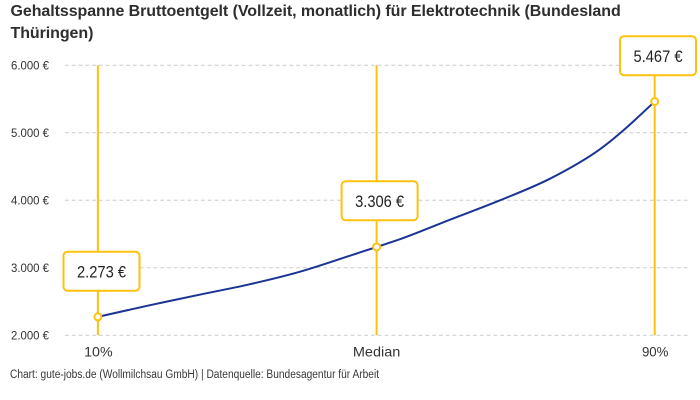 The width and height of the screenshot is (700, 400). Describe the element at coordinates (655, 352) in the screenshot. I see `svg-text: 90%` at that location.